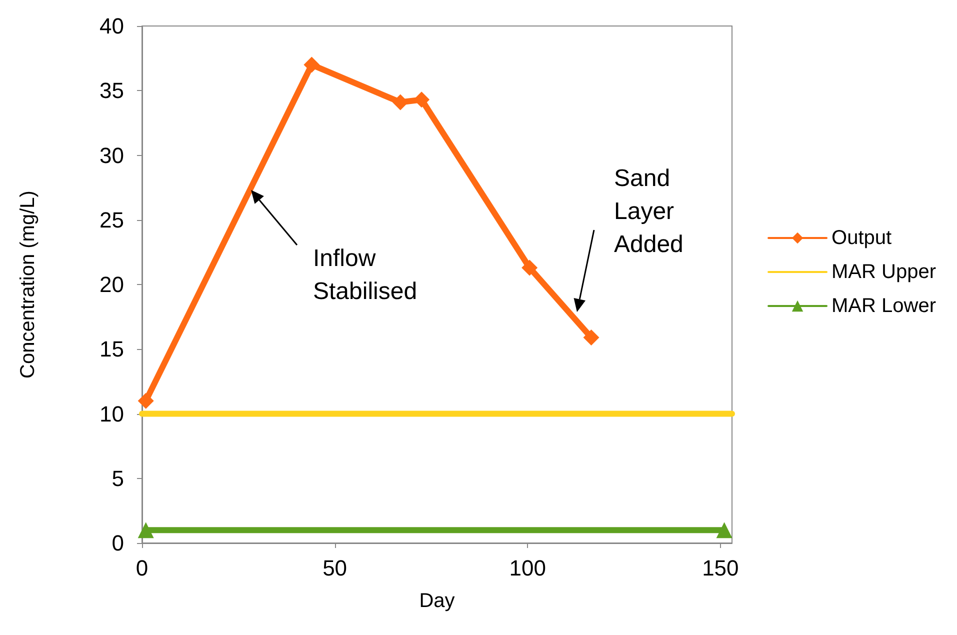  What do you see at coordinates (28, 284) in the screenshot?
I see `y-axis-title: Concentration (mg/L)` at bounding box center [28, 284].